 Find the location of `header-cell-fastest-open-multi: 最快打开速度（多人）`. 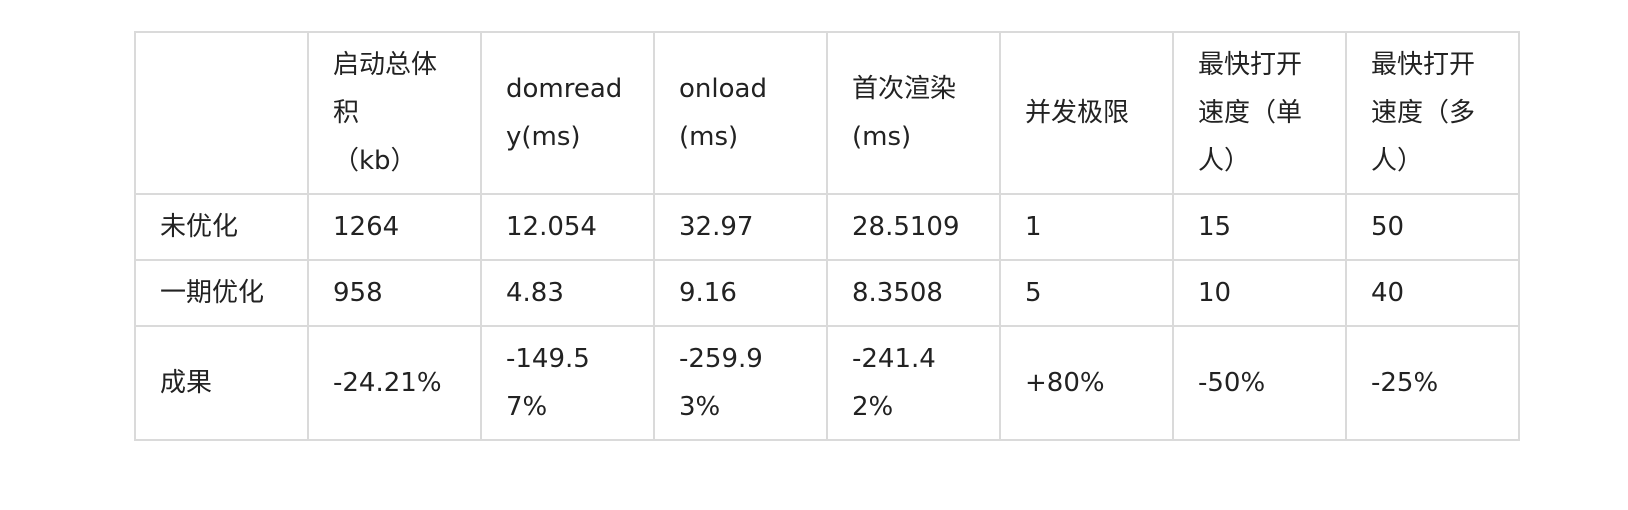

header-cell-fastest-open-multi: 最快打开速度（多人） is located at coordinates (1432, 113).